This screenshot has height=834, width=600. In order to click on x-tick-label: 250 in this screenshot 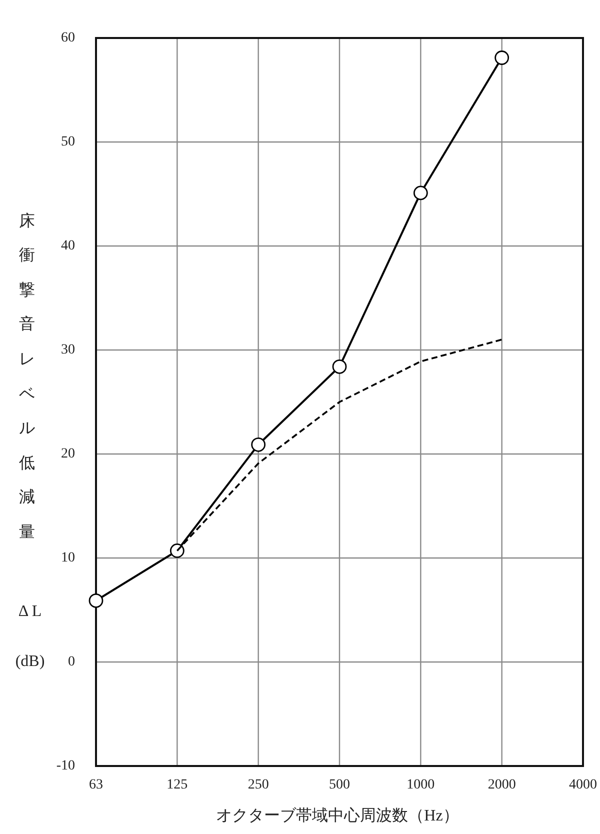, I will do `click(258, 785)`.